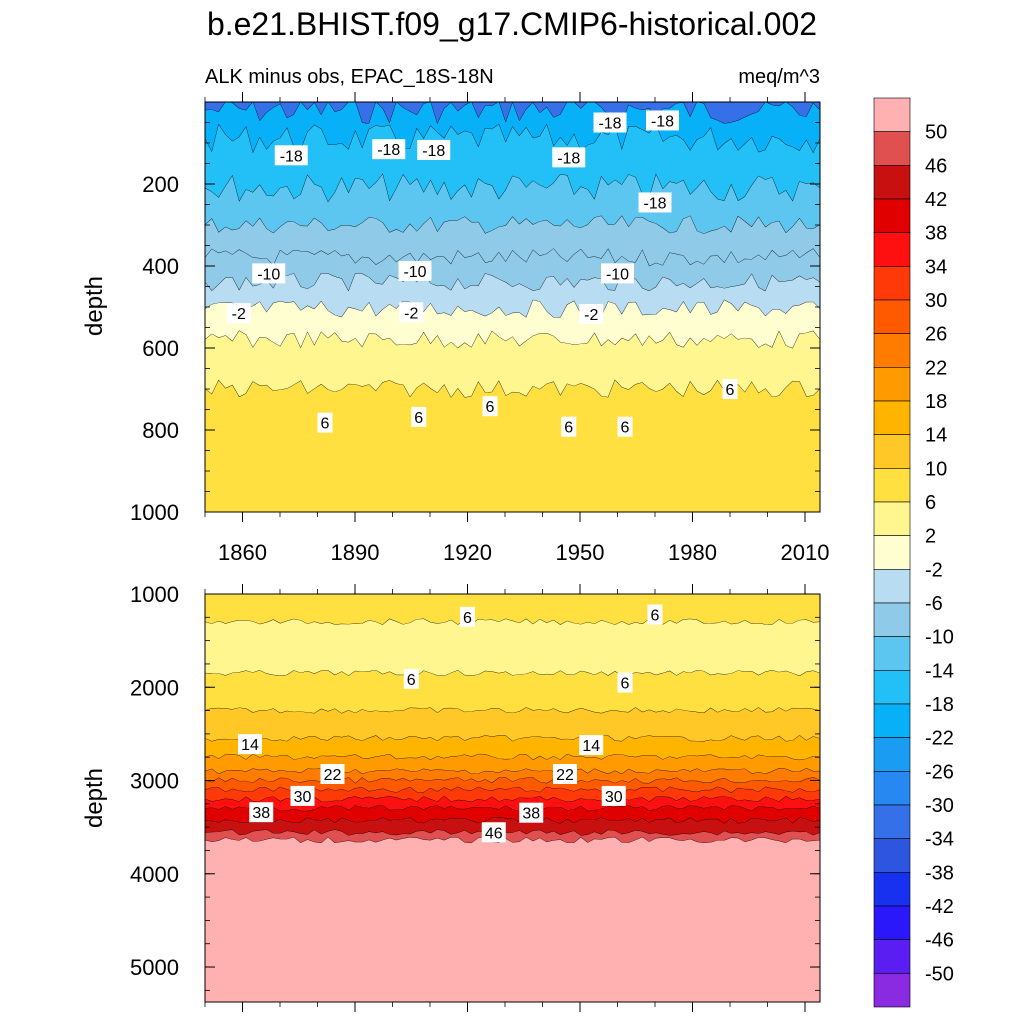 Image resolution: width=1024 pixels, height=1024 pixels. What do you see at coordinates (779, 77) in the screenshot?
I see `top-panel-units: meq/m^3` at bounding box center [779, 77].